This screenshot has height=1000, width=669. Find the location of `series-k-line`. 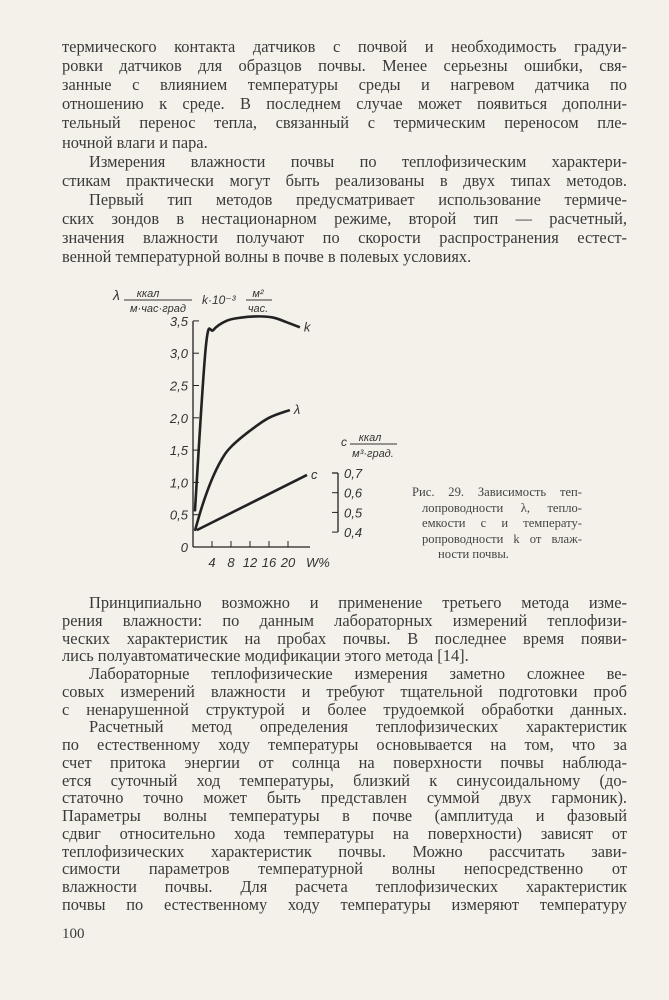

series-k-line is located at coordinates (247, 413).